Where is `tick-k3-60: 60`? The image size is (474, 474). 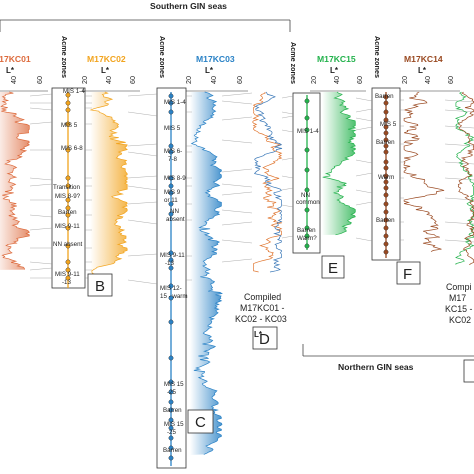
tick-k3-60: 60 is located at coordinates (239, 80).